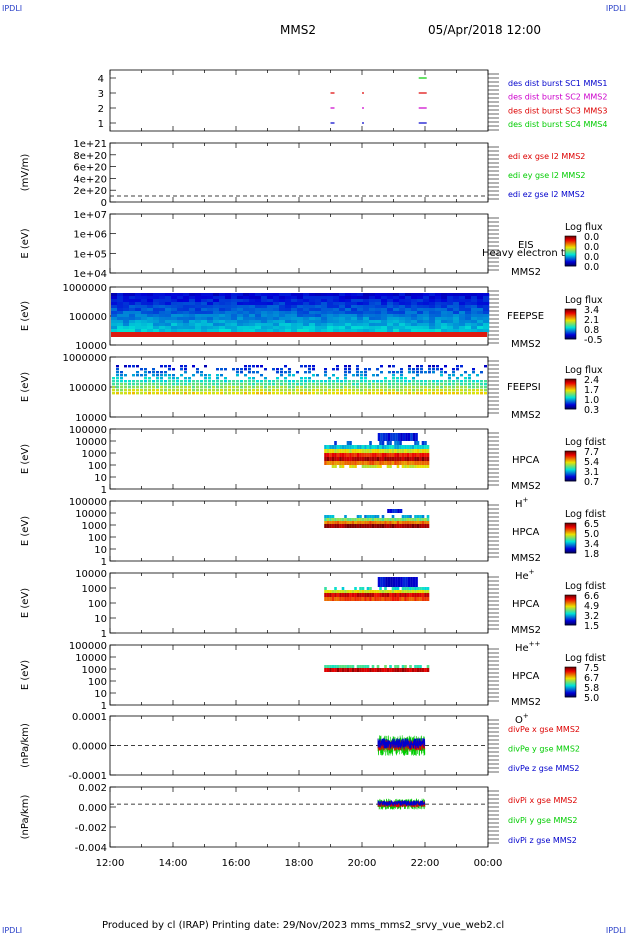 This screenshot has width=630, height=934. What do you see at coordinates (570, 531) in the screenshot?
I see `hpca_he-cbar-cell` at bounding box center [570, 531].